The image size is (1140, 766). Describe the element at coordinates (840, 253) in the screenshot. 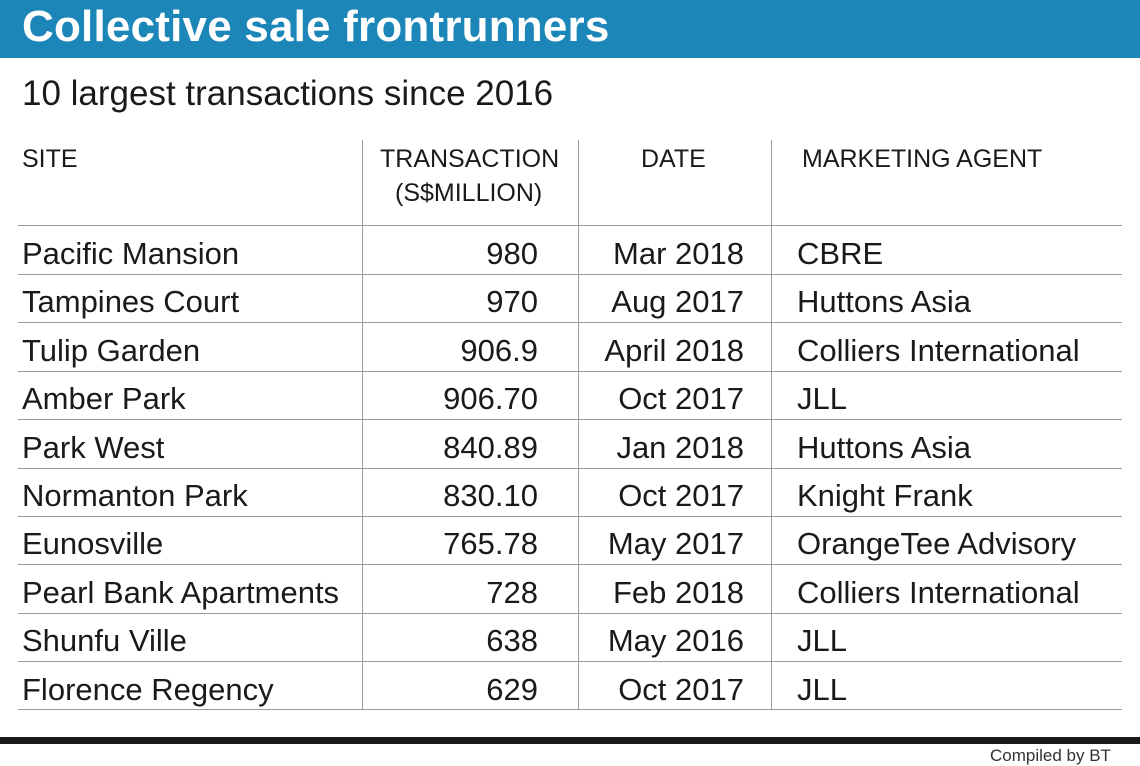

I see `cell-agent: CBRE` at that location.